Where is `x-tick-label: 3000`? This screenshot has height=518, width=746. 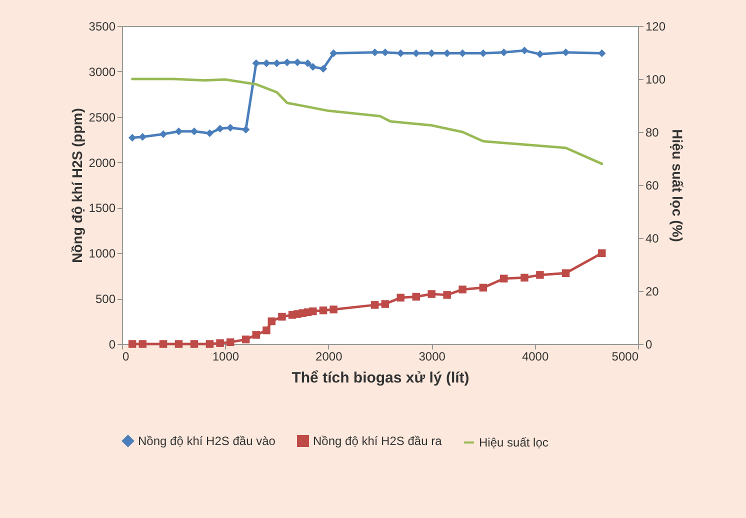 x-tick-label: 3000 is located at coordinates (432, 357).